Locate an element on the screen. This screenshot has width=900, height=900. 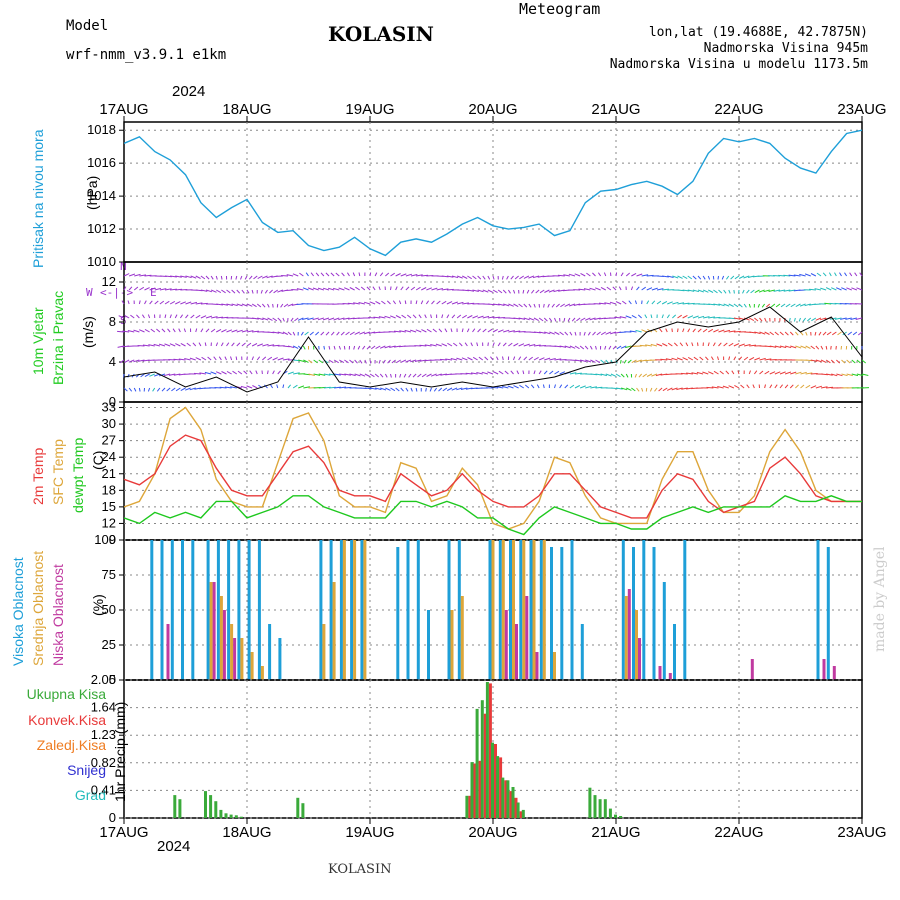
precip-legend-conv: Konvek.Kisa is located at coordinates (67, 720).